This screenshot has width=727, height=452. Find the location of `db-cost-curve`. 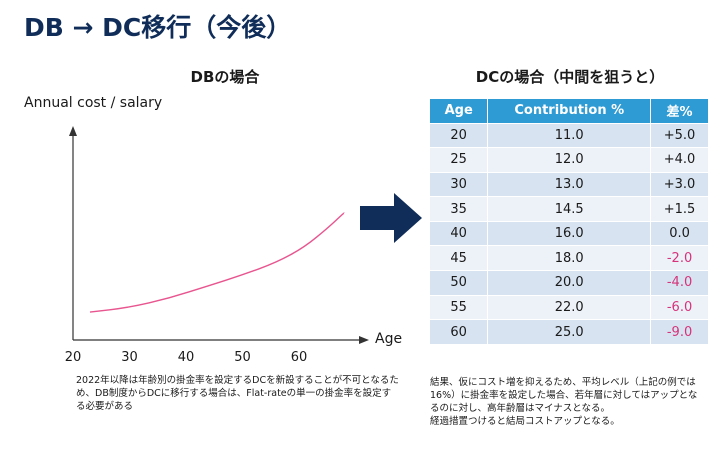

db-cost-curve is located at coordinates (217, 262).